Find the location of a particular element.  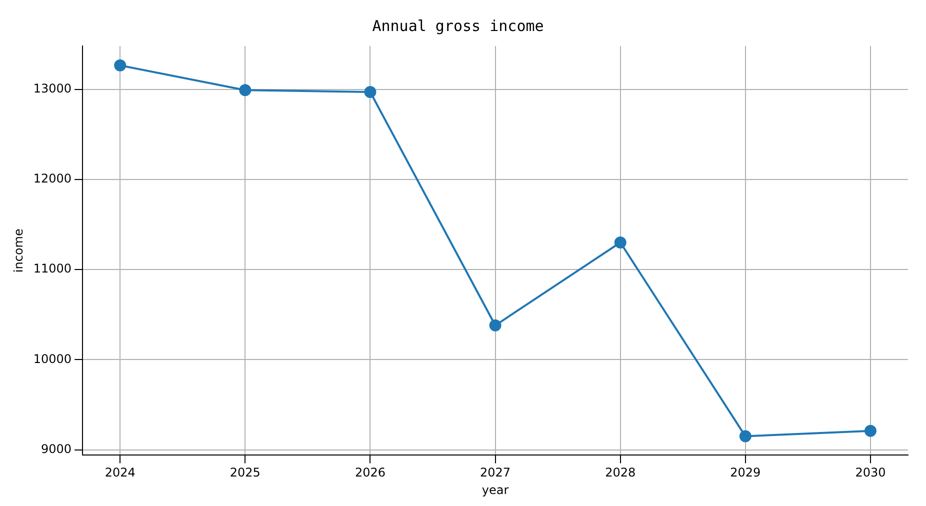

y-tick-label: 13000 is located at coordinates (52, 88).